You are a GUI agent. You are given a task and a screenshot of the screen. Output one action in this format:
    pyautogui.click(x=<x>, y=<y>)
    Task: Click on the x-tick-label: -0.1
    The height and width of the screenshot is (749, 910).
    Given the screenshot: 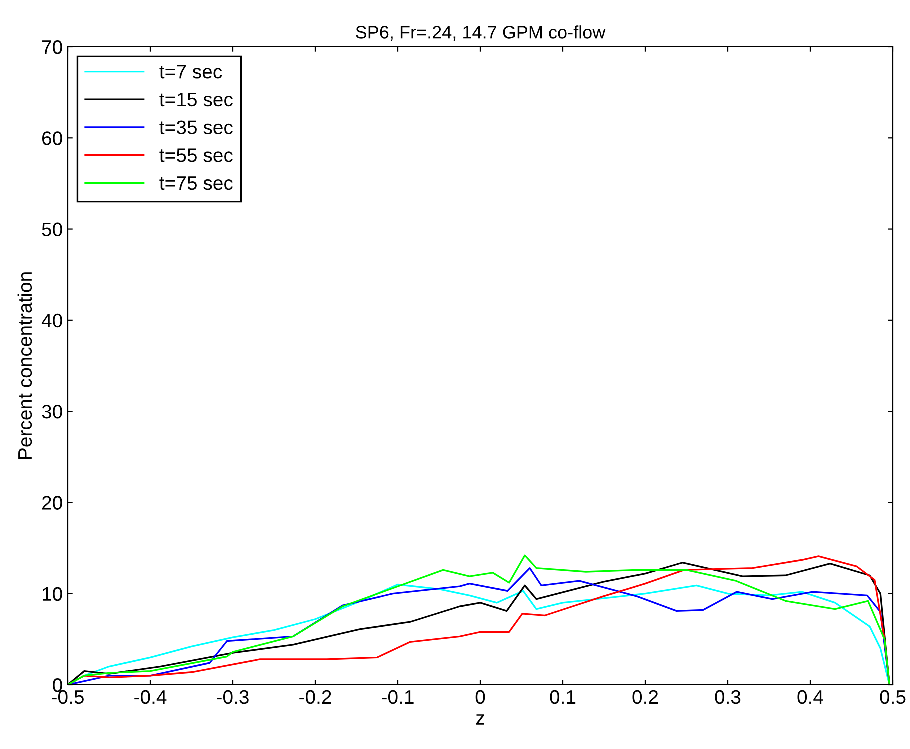 What is the action you would take?
    pyautogui.click(x=398, y=697)
    